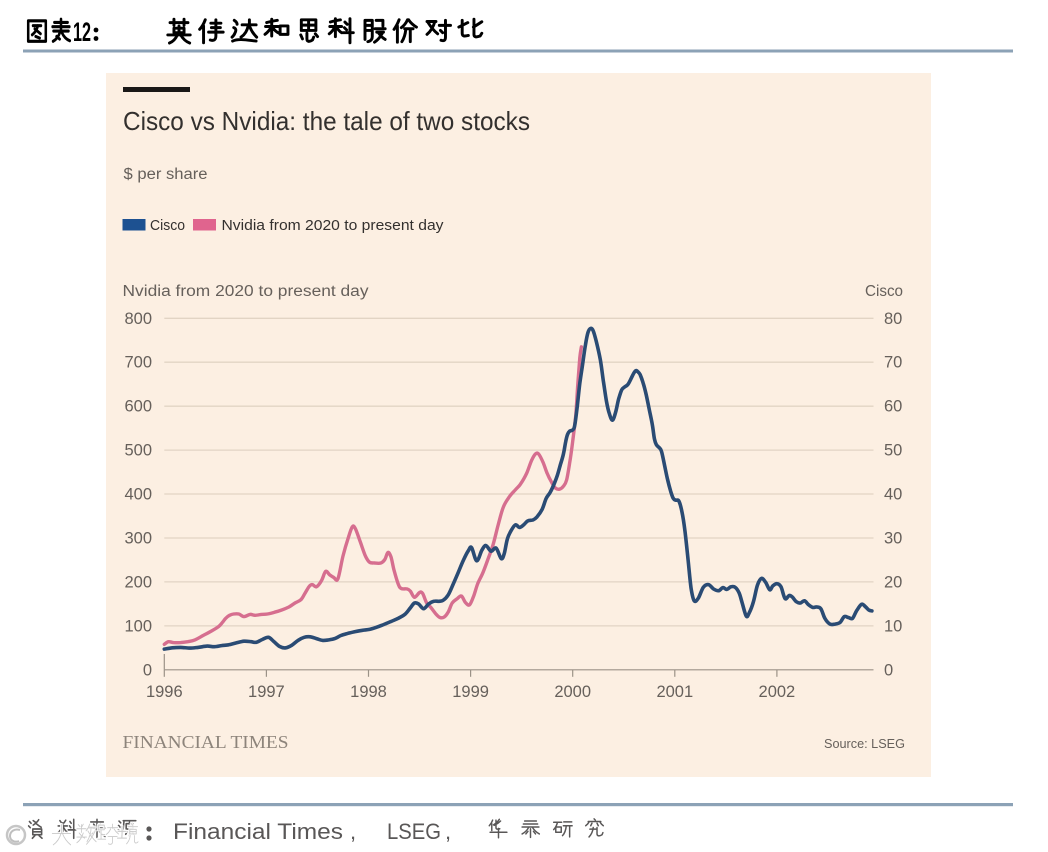  Describe the element at coordinates (266, 692) in the screenshot. I see `svg-text: 1997` at that location.